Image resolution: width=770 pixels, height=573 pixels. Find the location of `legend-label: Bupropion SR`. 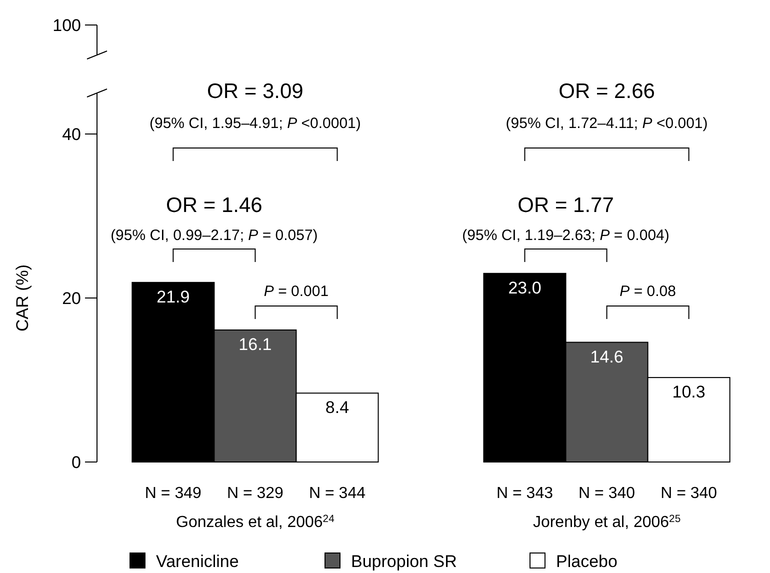

legend-label: Bupropion SR is located at coordinates (404, 561).